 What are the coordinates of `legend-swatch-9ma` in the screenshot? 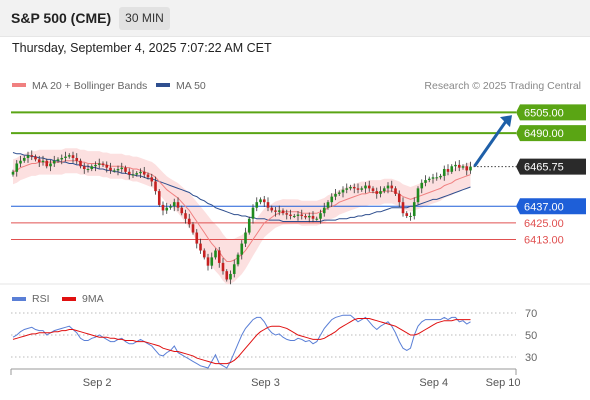 It's located at (69, 299).